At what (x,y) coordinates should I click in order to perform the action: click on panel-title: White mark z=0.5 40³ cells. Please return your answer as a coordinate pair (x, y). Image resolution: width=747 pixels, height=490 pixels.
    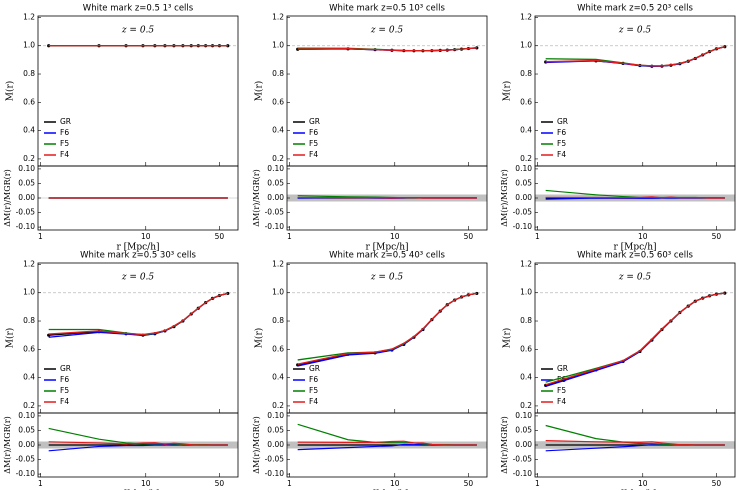
    Looking at the image, I should click on (387, 256).